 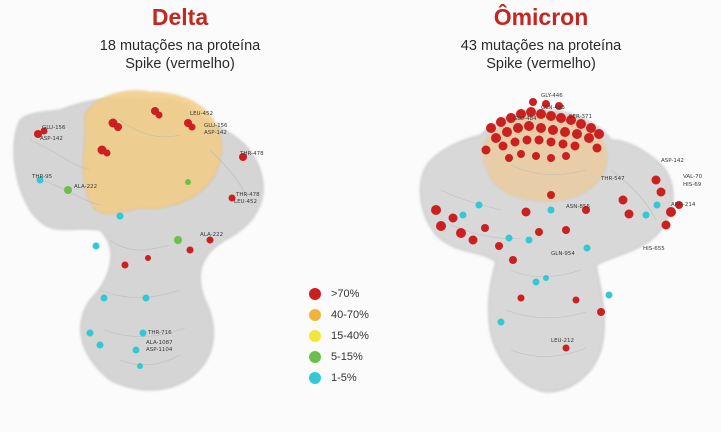 What do you see at coordinates (563, 254) in the screenshot?
I see `residue-label: GLN-954` at bounding box center [563, 254].